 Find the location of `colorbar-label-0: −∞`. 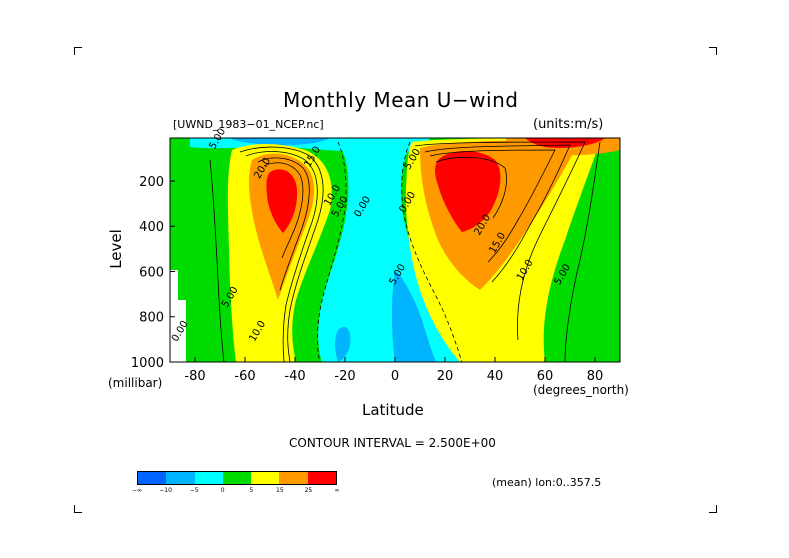

colorbar-label-0: −∞ is located at coordinates (137, 490).